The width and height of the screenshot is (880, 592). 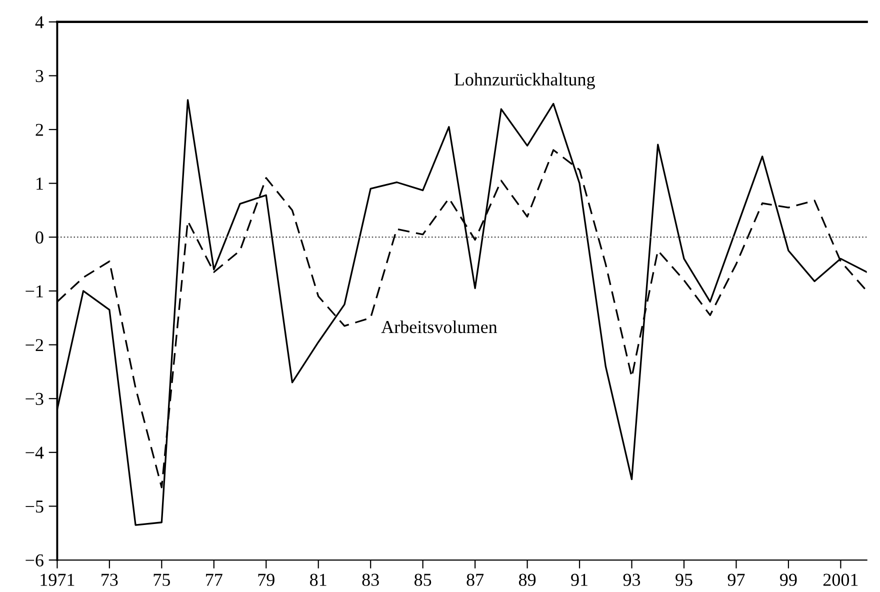 What do you see at coordinates (579, 580) in the screenshot?
I see `x-tick-label: 91` at bounding box center [579, 580].